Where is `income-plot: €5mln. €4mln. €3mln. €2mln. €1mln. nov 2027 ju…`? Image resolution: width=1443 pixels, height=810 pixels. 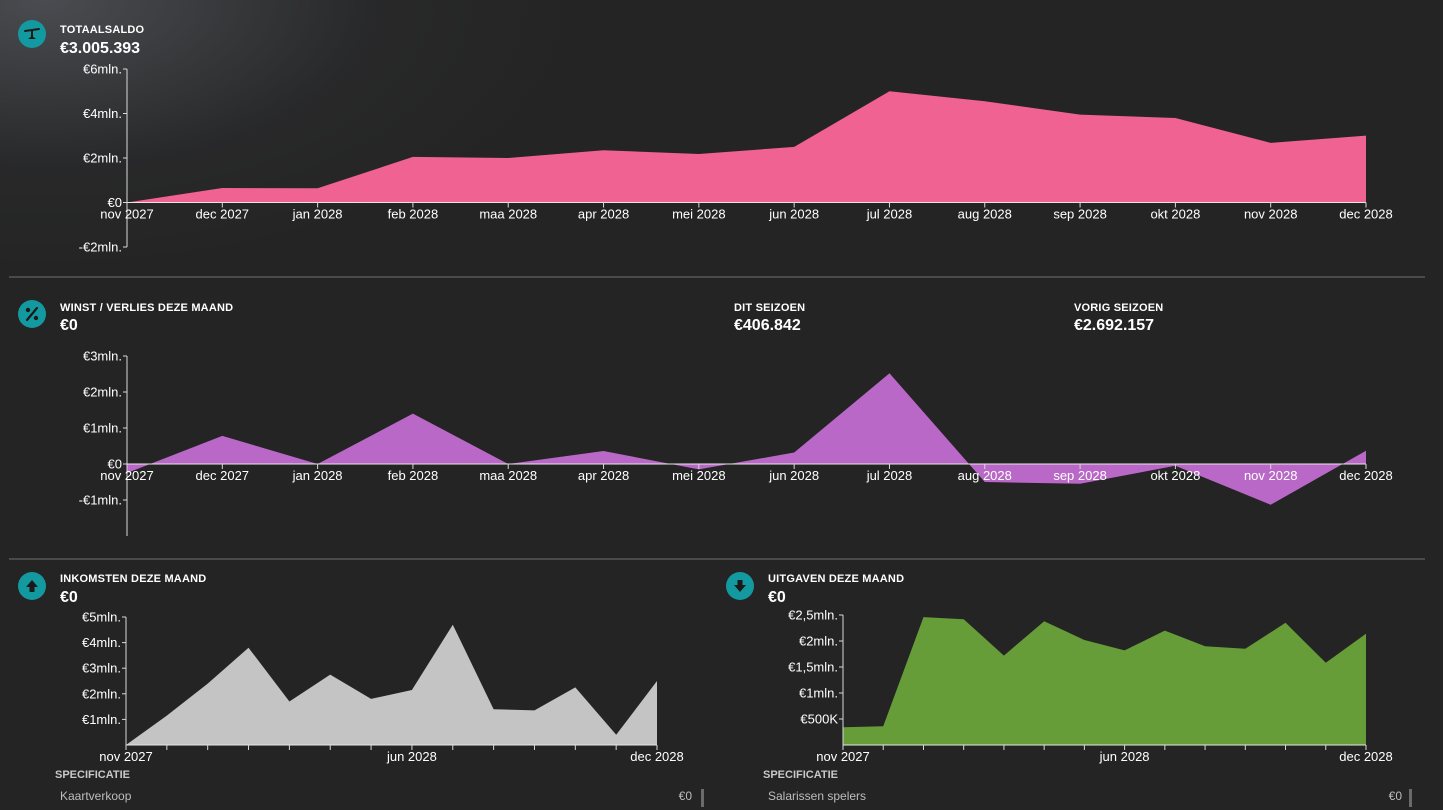
income-plot: €5mln. €4mln. €3mln. €2mln. €1mln. nov 2027 ju… is located at coordinates (383, 687).